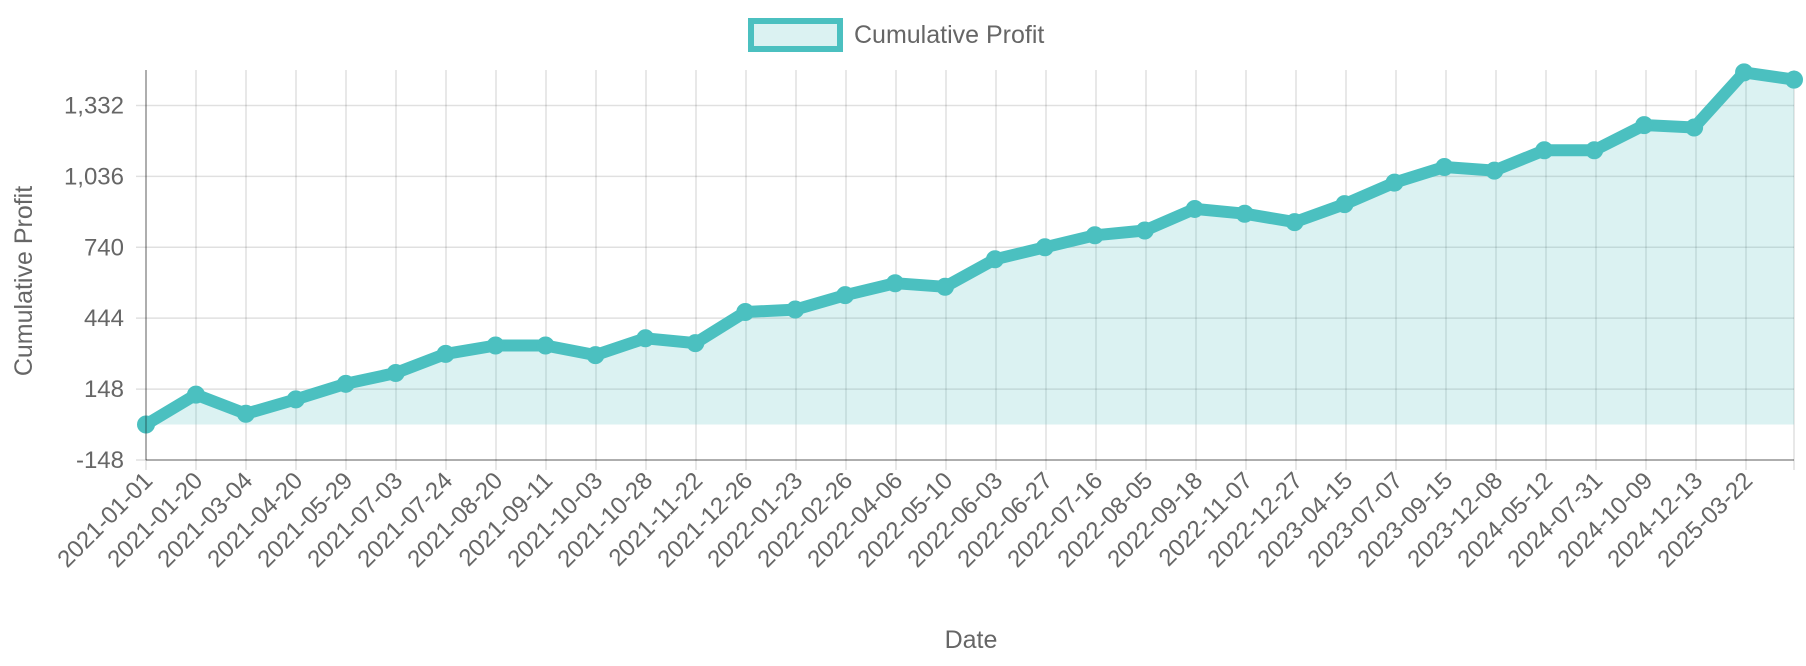  I want to click on legend: Cumulative Profit, so click(896, 35).